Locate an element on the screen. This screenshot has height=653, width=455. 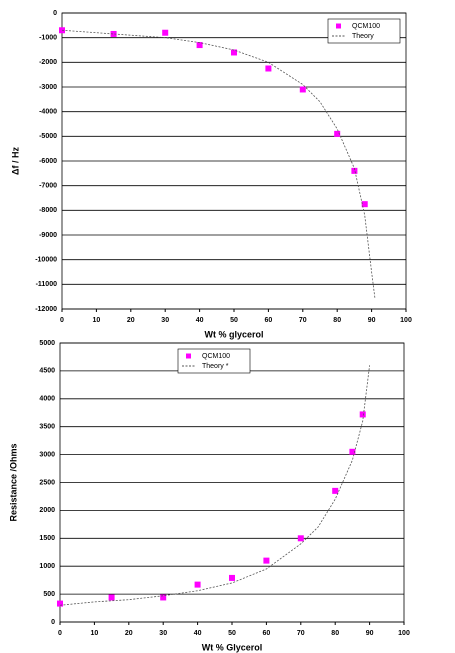
y-tick-label: 2500 is located at coordinates (47, 482).